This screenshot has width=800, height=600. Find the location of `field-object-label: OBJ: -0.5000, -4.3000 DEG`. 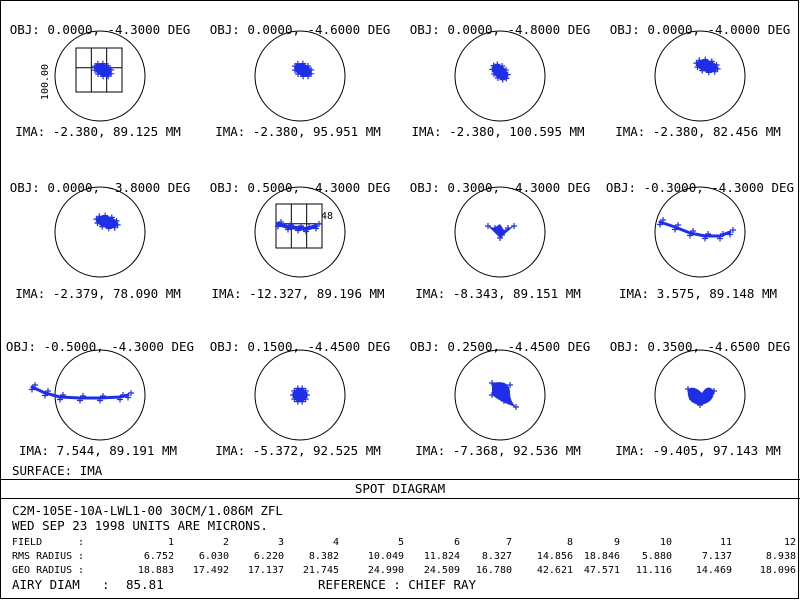

field-object-label: OBJ: -0.5000, -4.3000 DEG is located at coordinates (100, 346).